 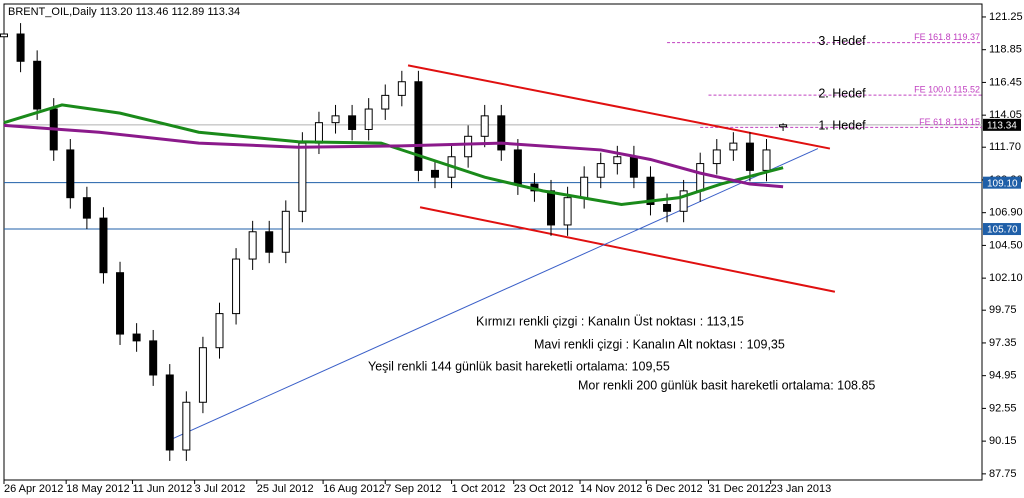 I want to click on x-tick-label: 6 Dec 2012, so click(x=674, y=489).